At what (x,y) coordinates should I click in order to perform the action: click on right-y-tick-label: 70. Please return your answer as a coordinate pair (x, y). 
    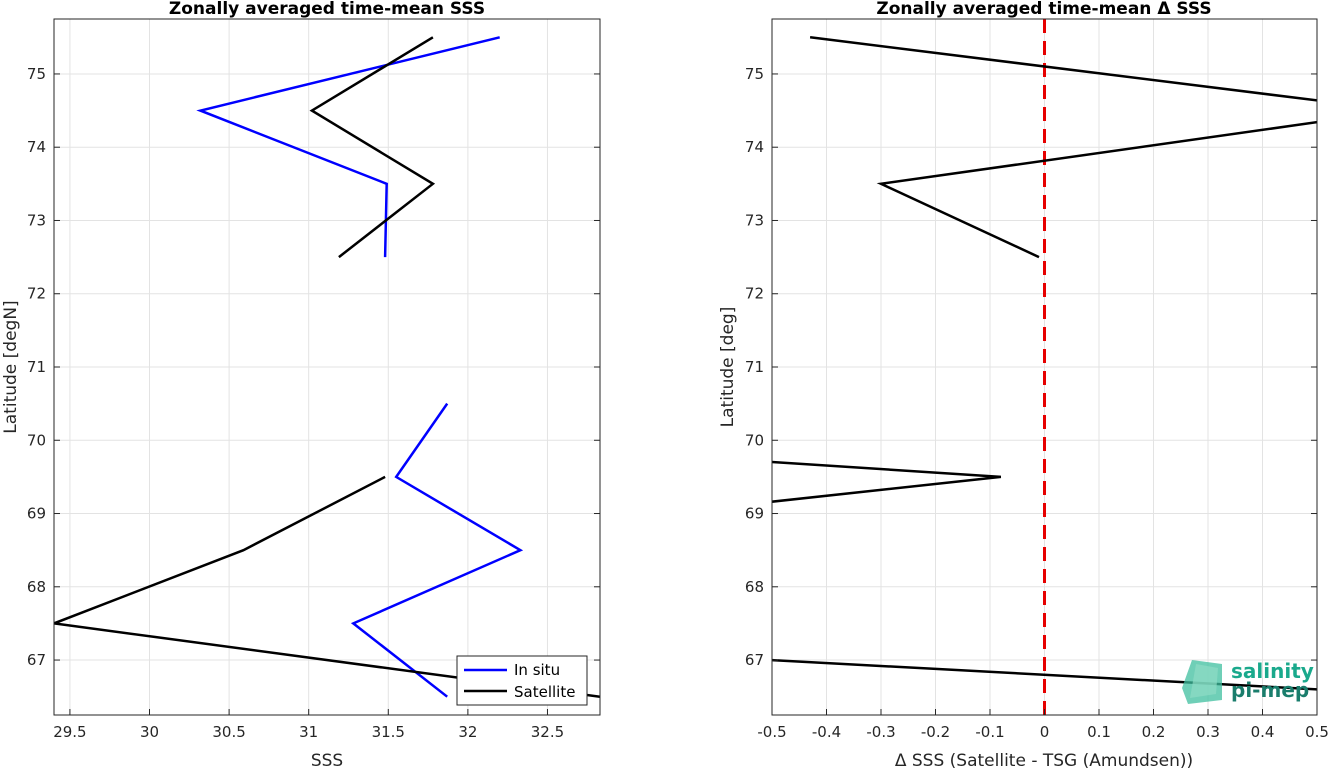
    Looking at the image, I should click on (754, 440).